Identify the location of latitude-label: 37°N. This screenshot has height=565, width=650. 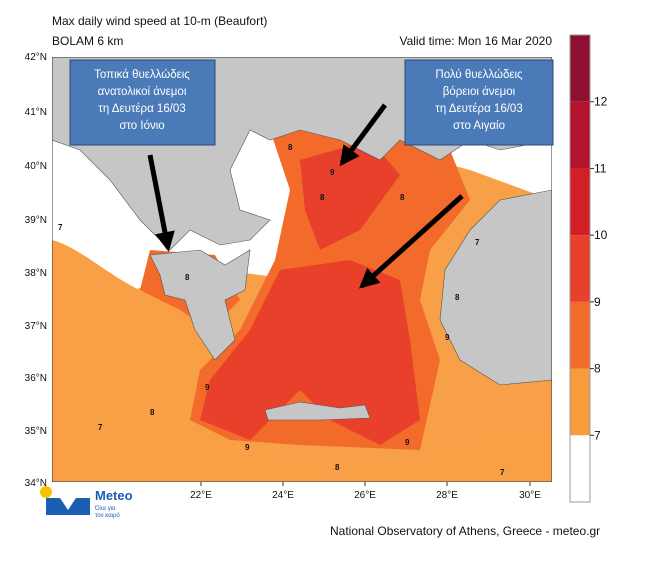
(36, 326).